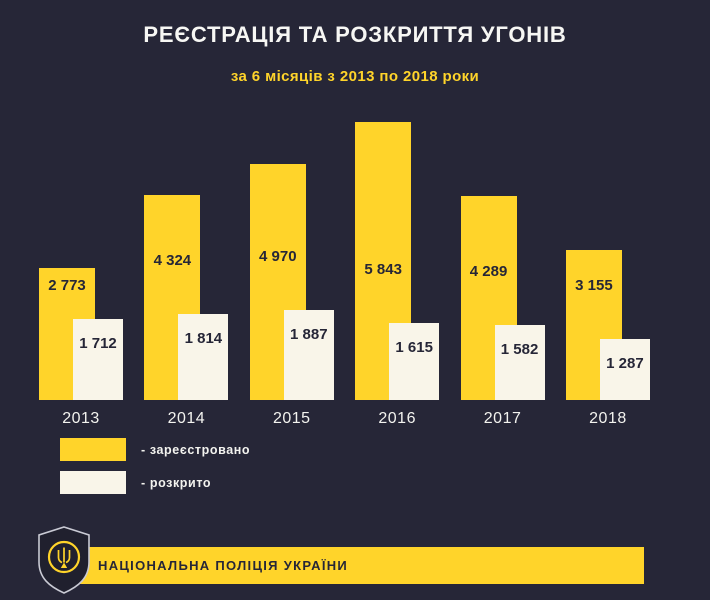 The image size is (710, 600). I want to click on bar-group: 4 289 1 582 2017, so click(502, 271).